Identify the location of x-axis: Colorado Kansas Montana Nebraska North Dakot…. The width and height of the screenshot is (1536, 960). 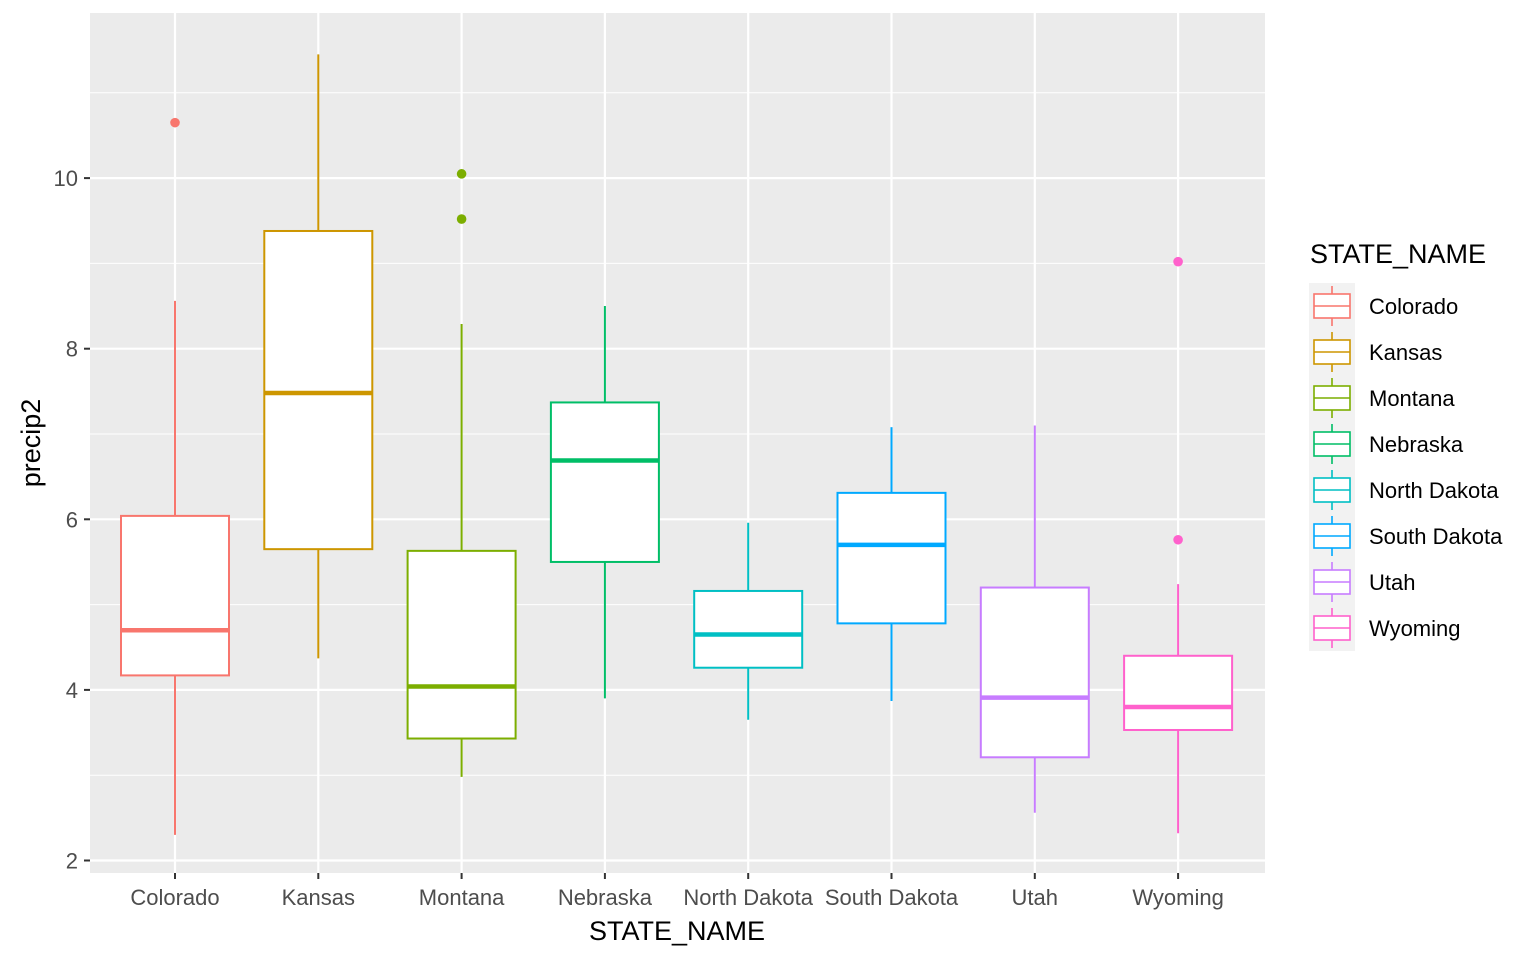
(677, 891).